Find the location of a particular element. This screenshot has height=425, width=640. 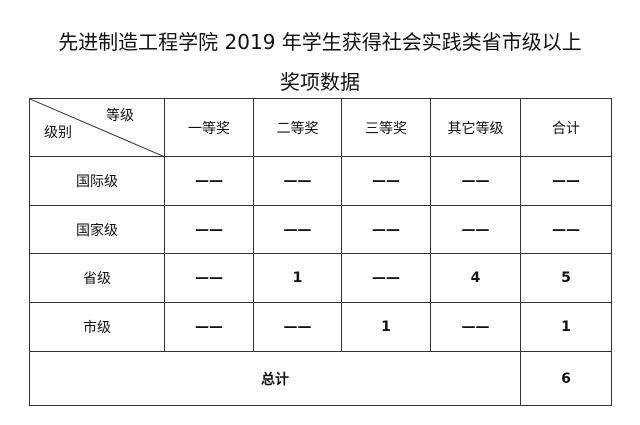

corner-cell: 等级 级别 is located at coordinates (97, 127).